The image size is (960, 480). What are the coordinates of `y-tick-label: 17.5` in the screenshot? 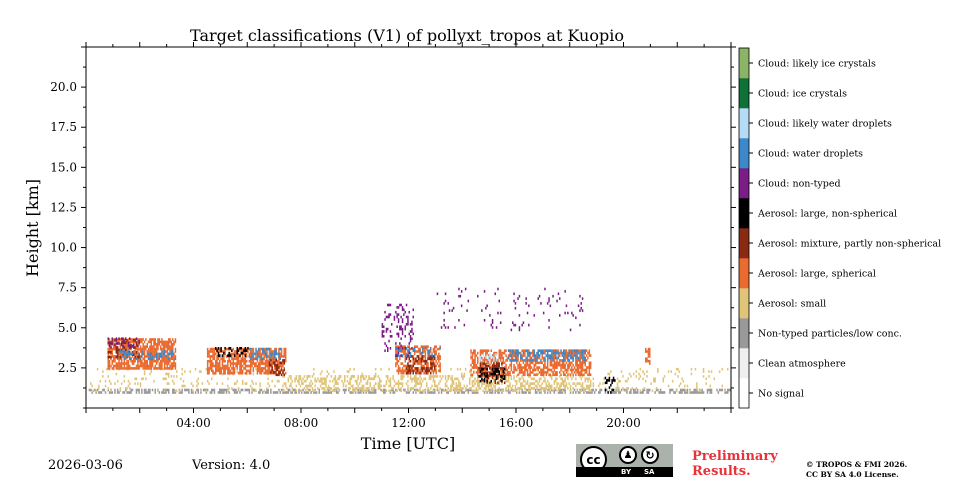 It's located at (63, 127).